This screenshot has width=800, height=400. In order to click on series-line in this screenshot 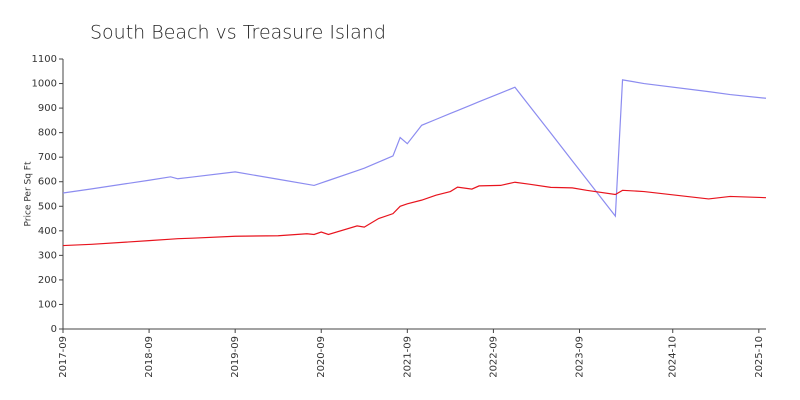, I will do `click(414, 214)`.